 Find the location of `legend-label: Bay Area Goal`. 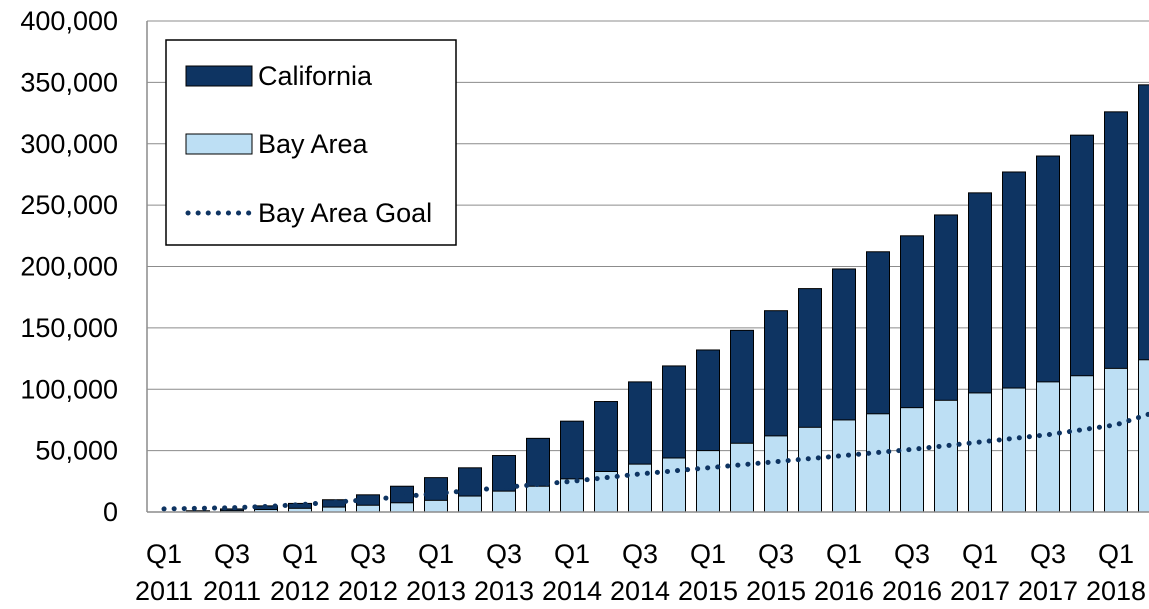

legend-label: Bay Area Goal is located at coordinates (345, 213).